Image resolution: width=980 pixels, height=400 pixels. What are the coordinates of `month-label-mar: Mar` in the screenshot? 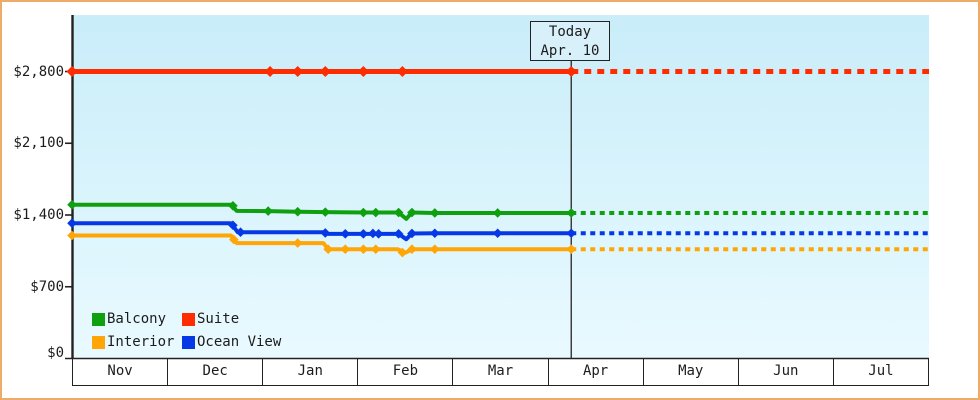 It's located at (501, 372).